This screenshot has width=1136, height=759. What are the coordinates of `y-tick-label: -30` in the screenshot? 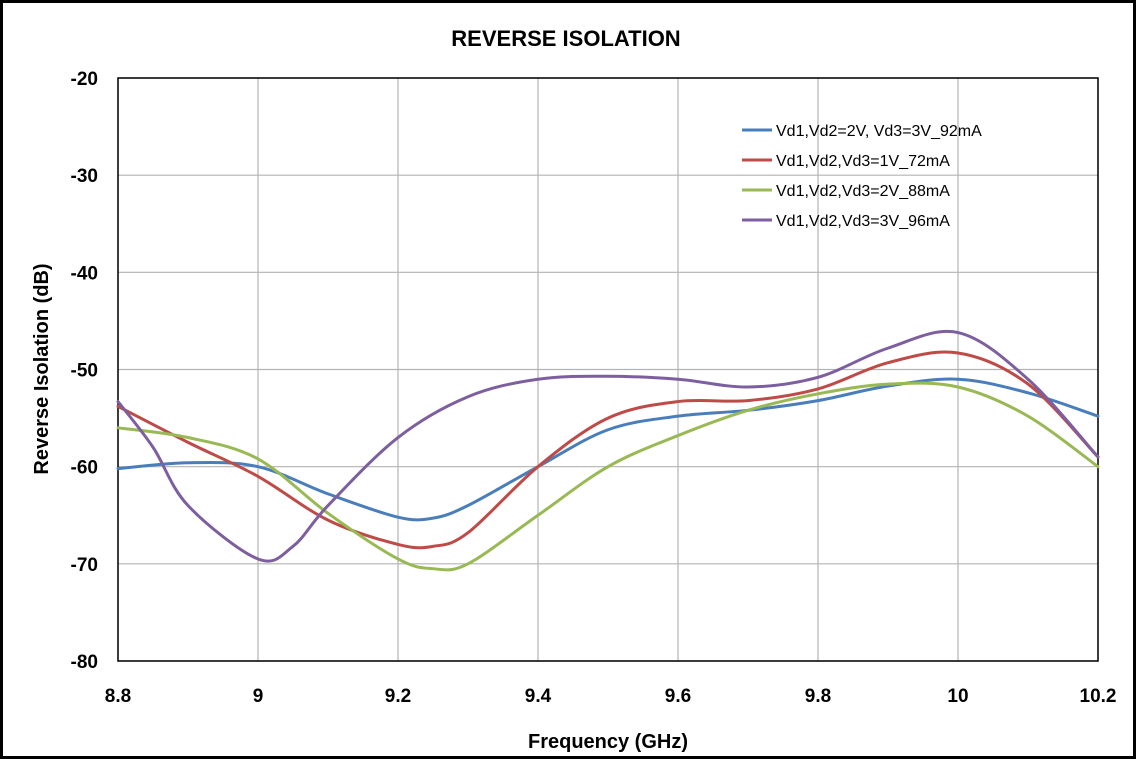 It's located at (84, 176).